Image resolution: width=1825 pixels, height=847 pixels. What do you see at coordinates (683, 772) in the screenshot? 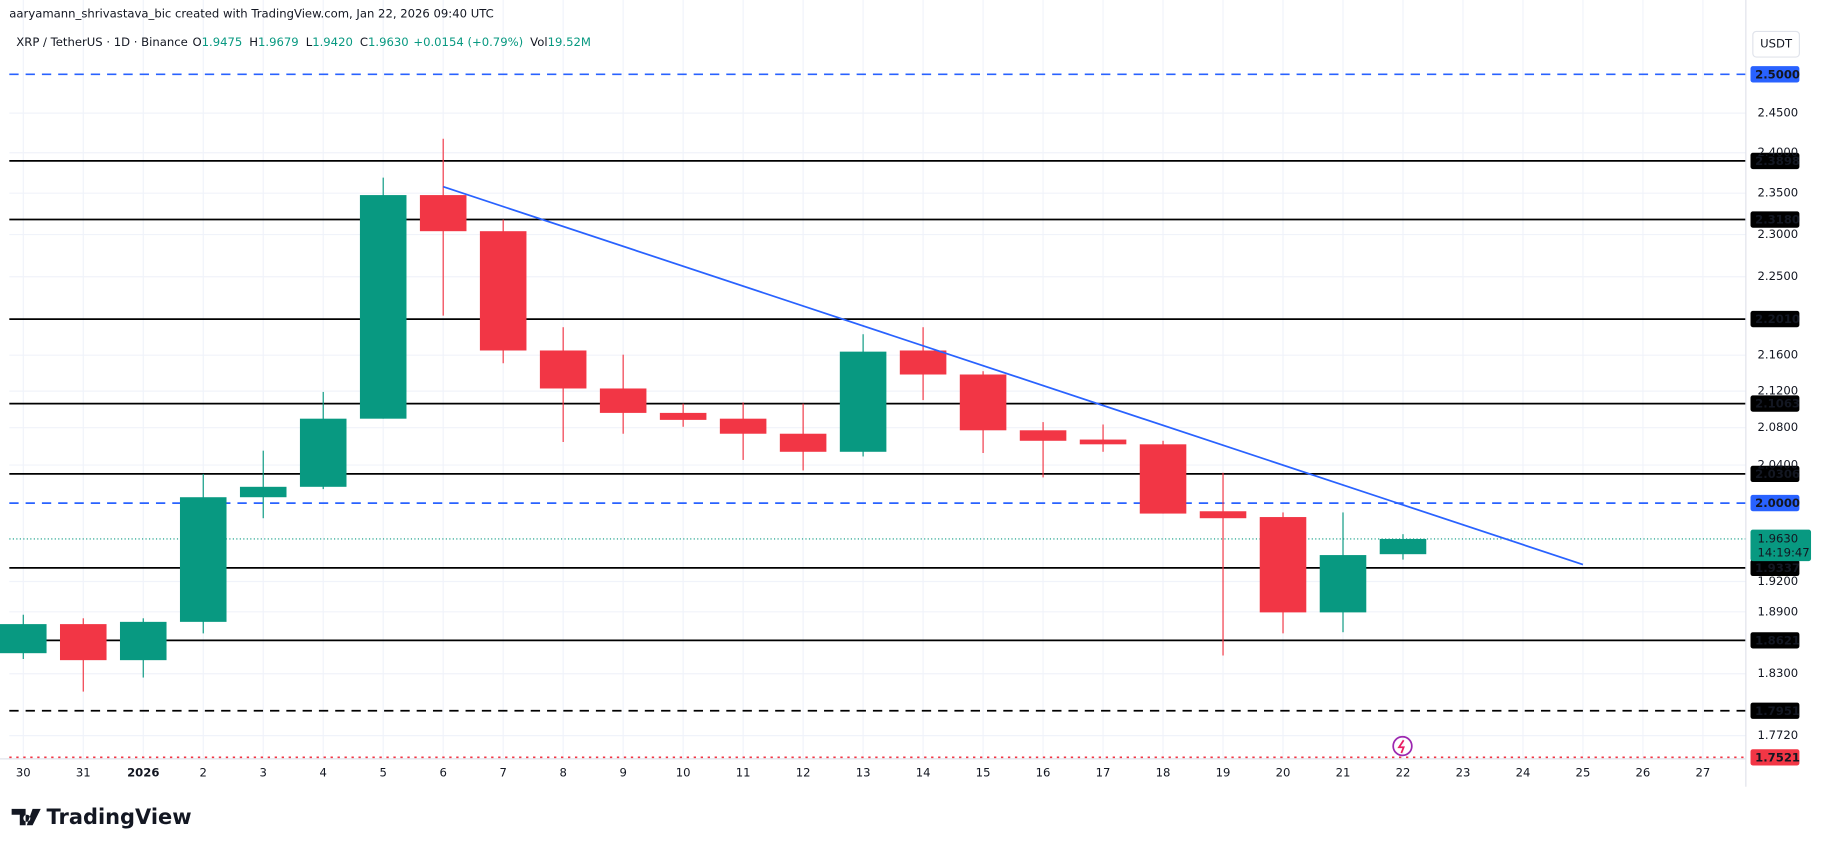
I see `x-tick-label: 10` at bounding box center [683, 772].